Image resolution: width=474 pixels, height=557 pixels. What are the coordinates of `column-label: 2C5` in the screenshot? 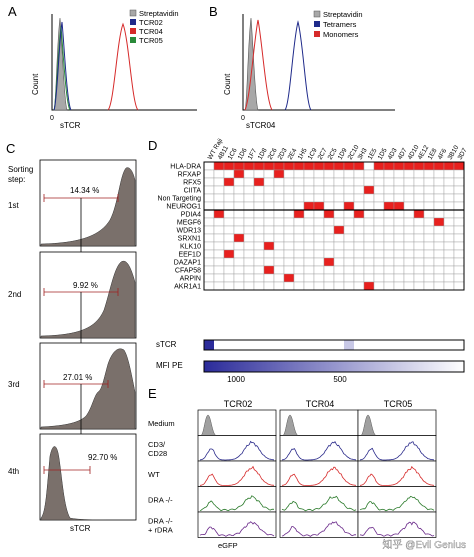 It's located at (333, 154).